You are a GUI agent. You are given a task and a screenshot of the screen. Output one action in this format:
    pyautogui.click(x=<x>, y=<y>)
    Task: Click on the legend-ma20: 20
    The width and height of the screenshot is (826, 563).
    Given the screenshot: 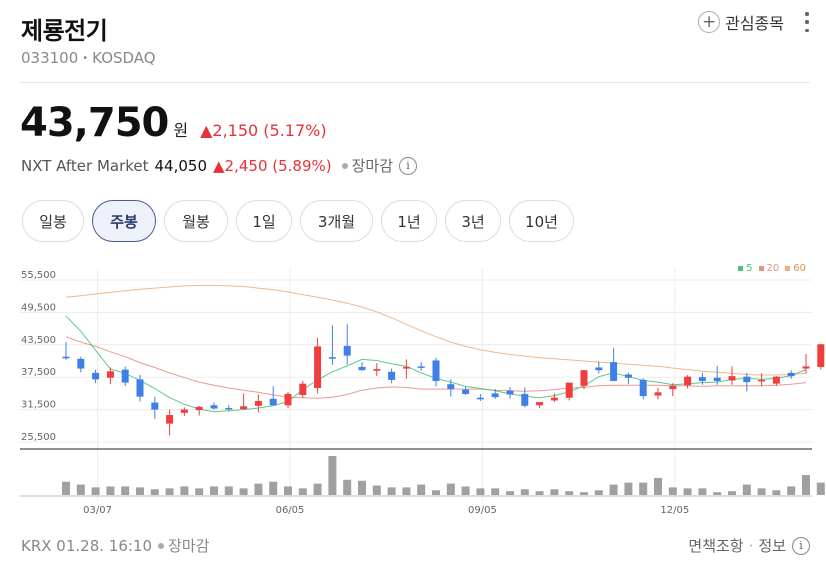 What is the action you would take?
    pyautogui.click(x=768, y=268)
    